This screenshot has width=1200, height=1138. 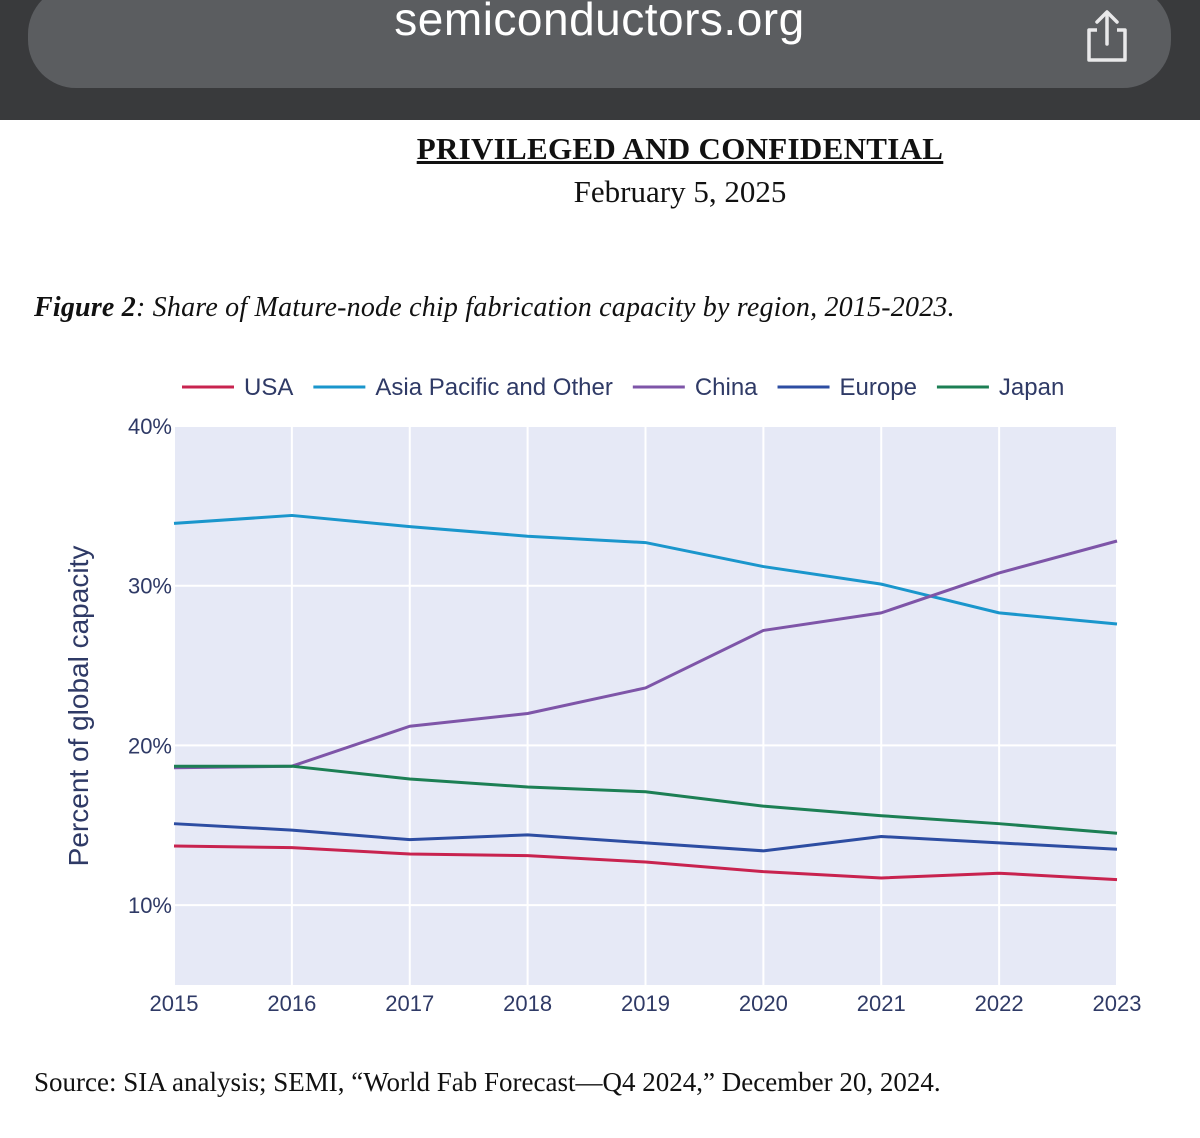 What do you see at coordinates (726, 387) in the screenshot?
I see `legend-label-china: China` at bounding box center [726, 387].